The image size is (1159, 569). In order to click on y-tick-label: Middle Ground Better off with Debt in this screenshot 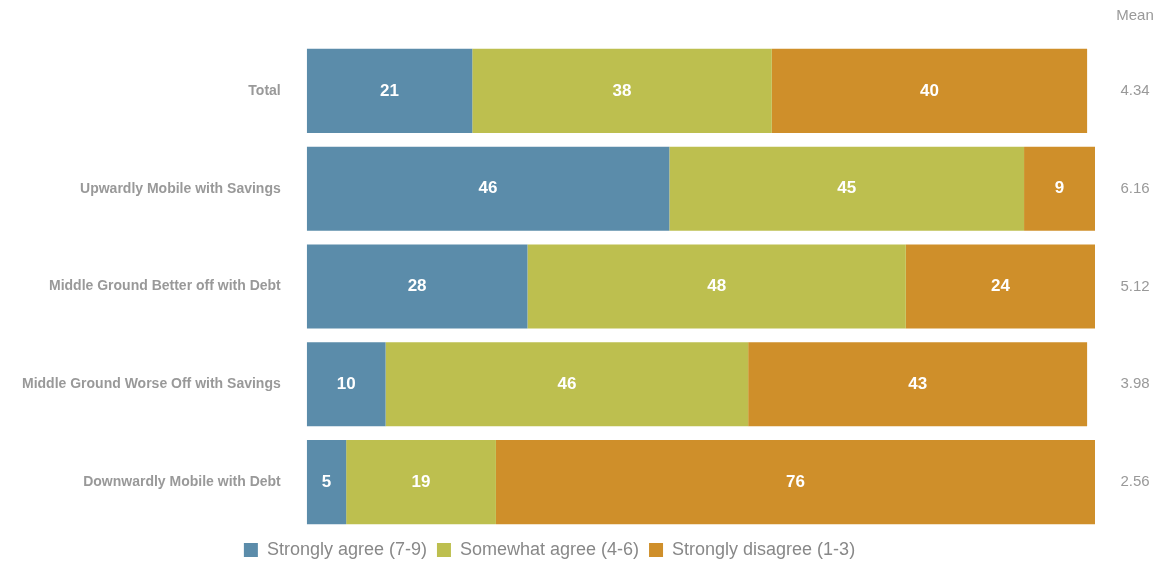, I will do `click(165, 285)`.